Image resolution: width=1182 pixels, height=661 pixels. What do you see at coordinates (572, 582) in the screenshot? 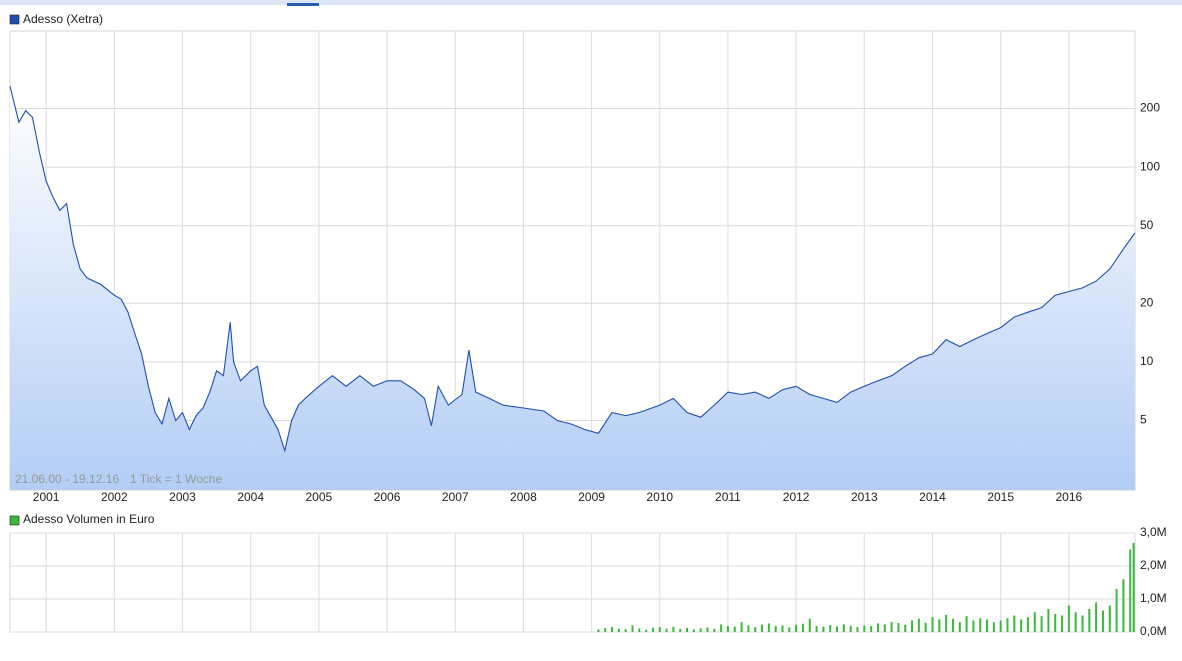
I see `plot-area` at bounding box center [572, 582].